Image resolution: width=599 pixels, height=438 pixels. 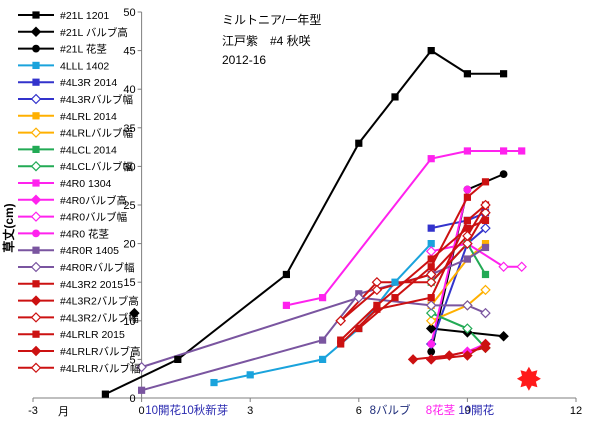 I want to click on y-tick-label: 10, so click(x=129, y=322).